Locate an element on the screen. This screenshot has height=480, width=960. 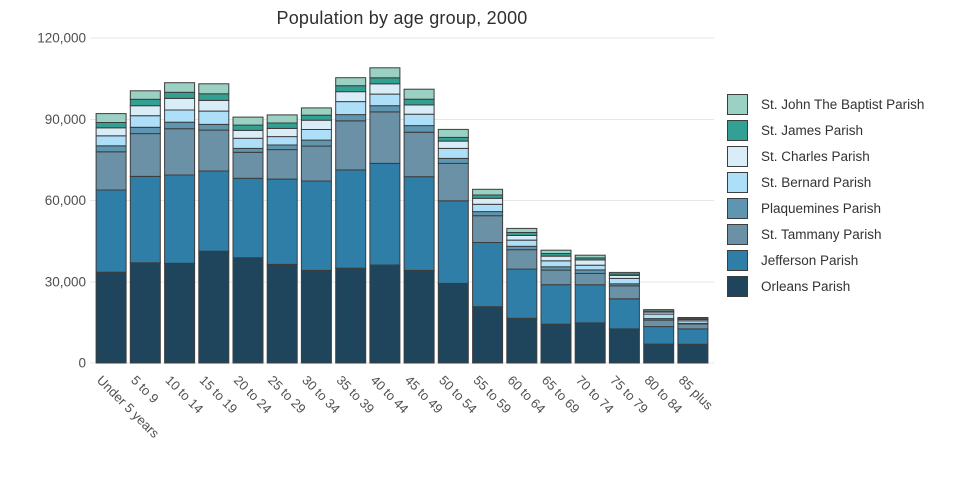
legend-item: St. John The Baptist Parish is located at coordinates (825, 104).